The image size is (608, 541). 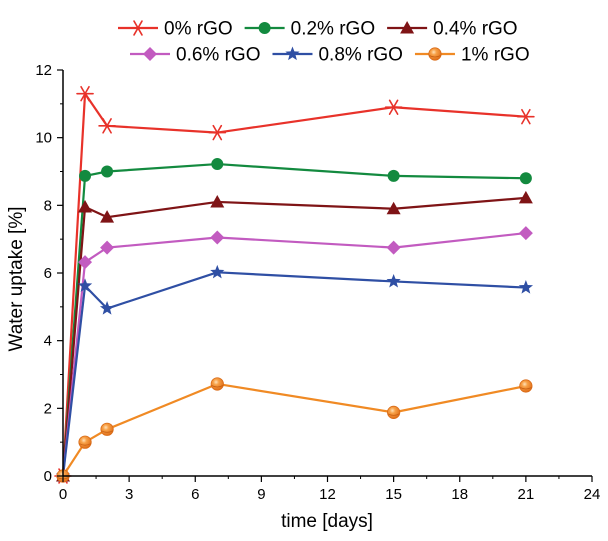 I want to click on legend-item: 0.4% rGO, so click(x=452, y=29).